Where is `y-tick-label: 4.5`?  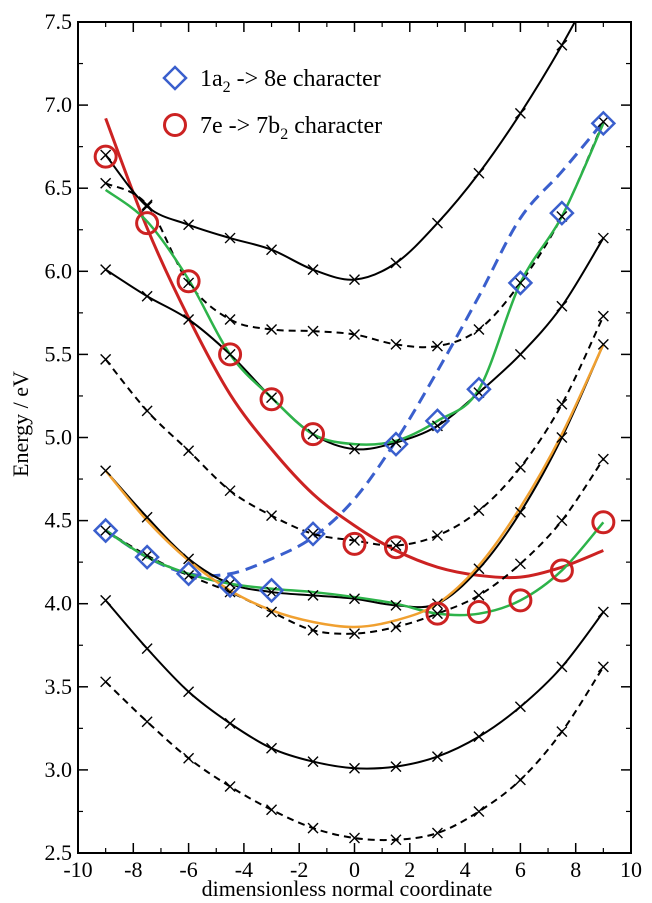 y-tick-label: 4.5 is located at coordinates (59, 520).